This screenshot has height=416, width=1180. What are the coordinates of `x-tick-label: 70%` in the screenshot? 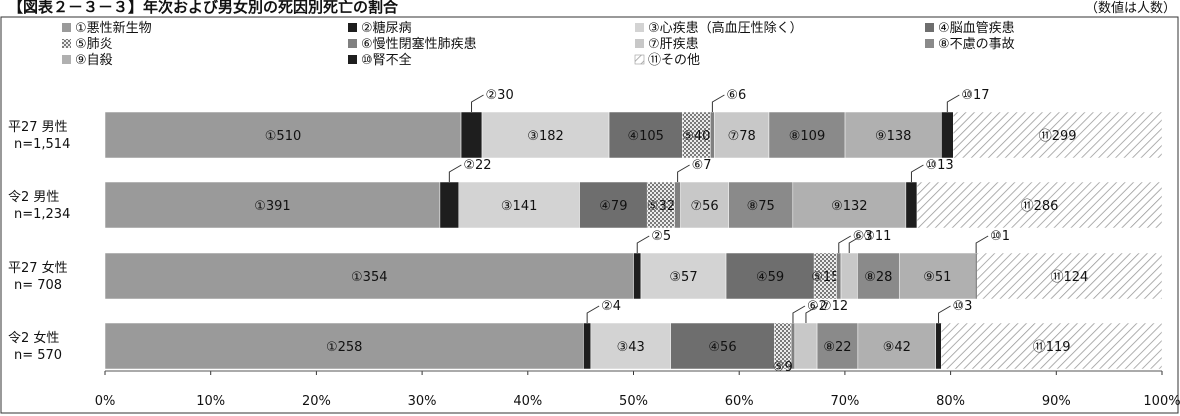 It's located at (844, 401).